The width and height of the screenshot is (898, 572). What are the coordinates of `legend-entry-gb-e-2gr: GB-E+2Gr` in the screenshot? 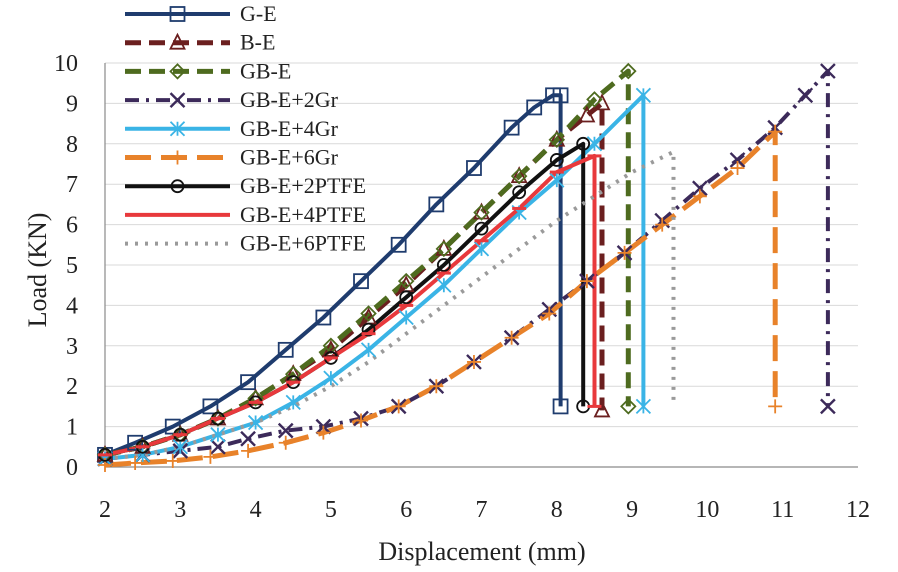 It's located at (232, 99).